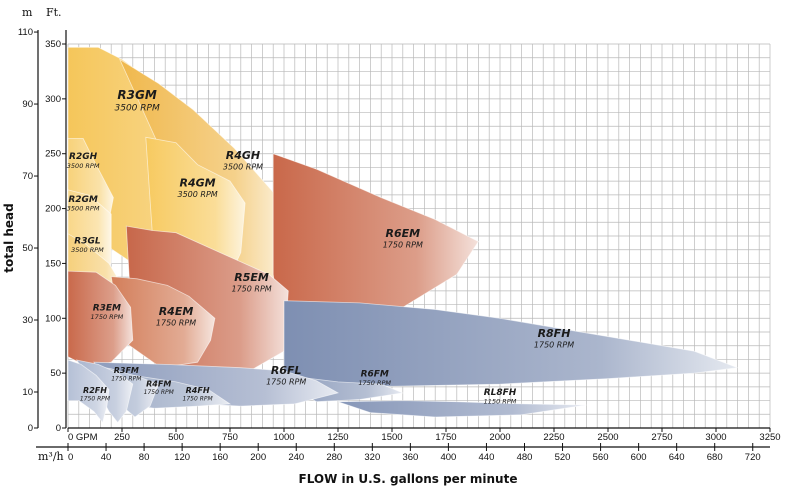 This screenshot has width=800, height=498. I want to click on region-rpm-r5em: 1750 RPM, so click(252, 288).